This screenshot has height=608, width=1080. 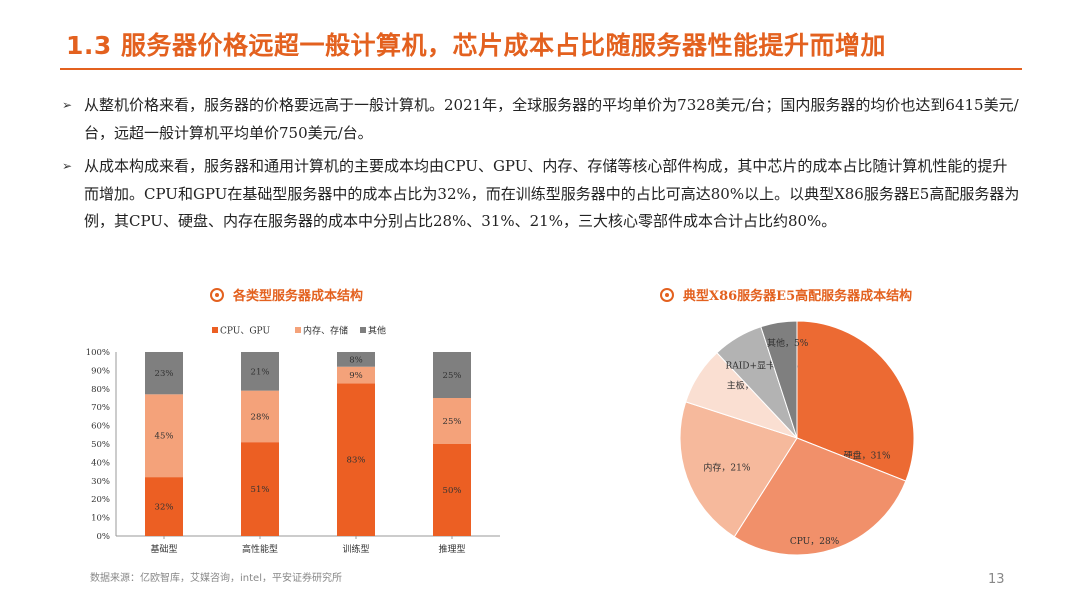 I want to click on bar-data-label: 8%, so click(x=356, y=360).